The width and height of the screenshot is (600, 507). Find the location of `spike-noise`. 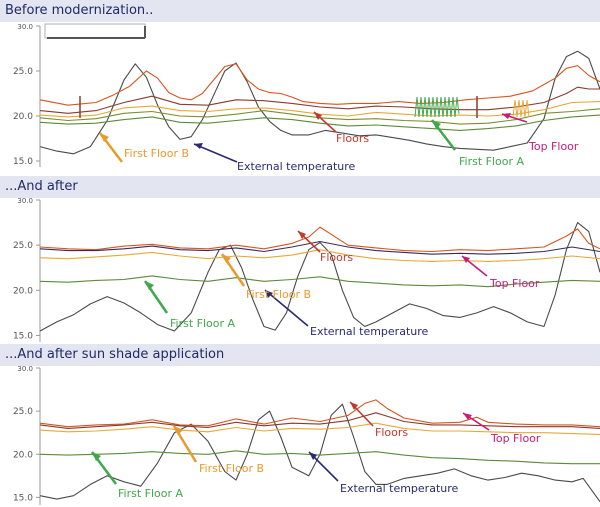

spike-noise is located at coordinates (304, 107).